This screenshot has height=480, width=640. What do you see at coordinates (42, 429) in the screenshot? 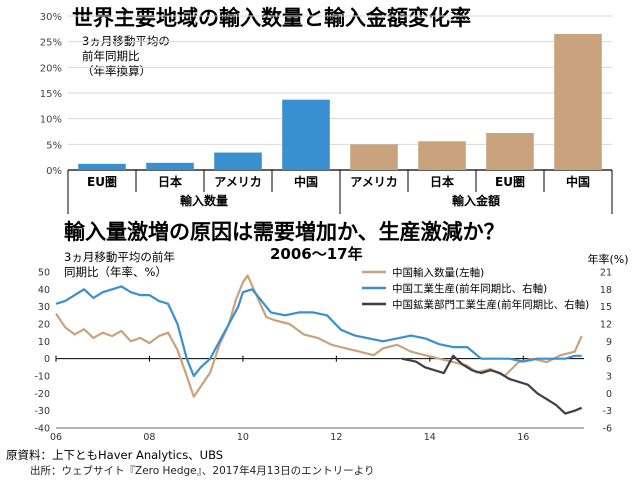
I see `y-left-tick-label: -40` at bounding box center [42, 429].